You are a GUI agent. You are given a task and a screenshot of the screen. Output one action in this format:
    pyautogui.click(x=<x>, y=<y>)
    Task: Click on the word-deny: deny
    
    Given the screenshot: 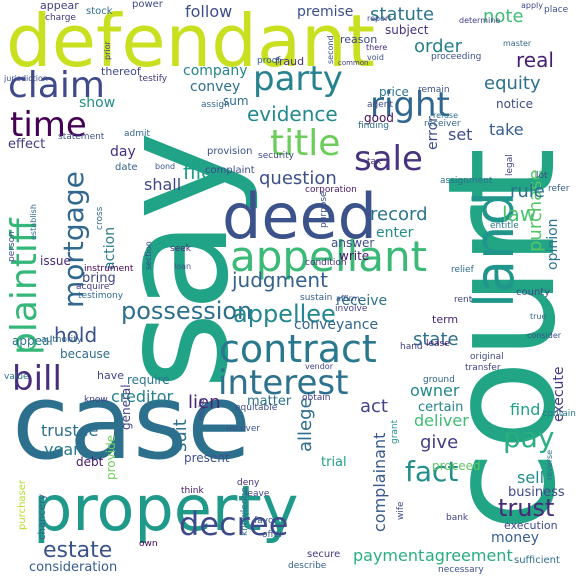 What is the action you would take?
    pyautogui.click(x=248, y=483)
    